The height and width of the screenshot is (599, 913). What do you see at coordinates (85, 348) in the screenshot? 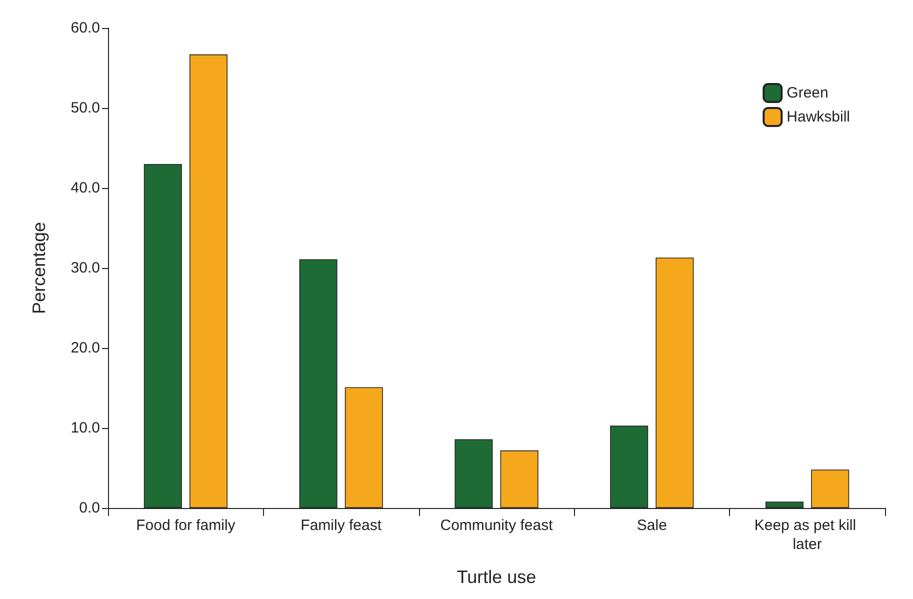
I see `y-tick-label: 20.0` at bounding box center [85, 348].